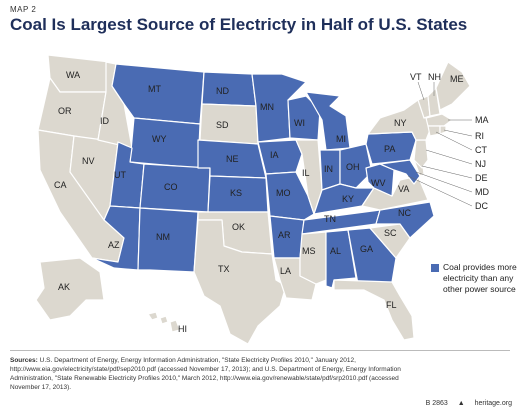 Image resolution: width=520 pixels, height=420 pixels. What do you see at coordinates (461, 403) in the screenshot?
I see `heritage-logo-icon: ▲` at bounding box center [461, 403].